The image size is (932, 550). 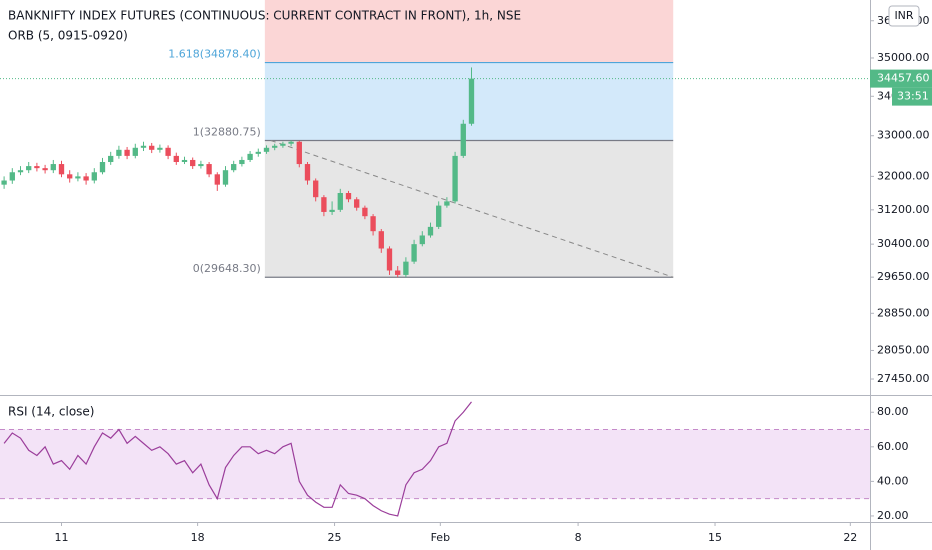 What do you see at coordinates (893, 411) in the screenshot?
I see `y-tick-label: 80.00` at bounding box center [893, 411].